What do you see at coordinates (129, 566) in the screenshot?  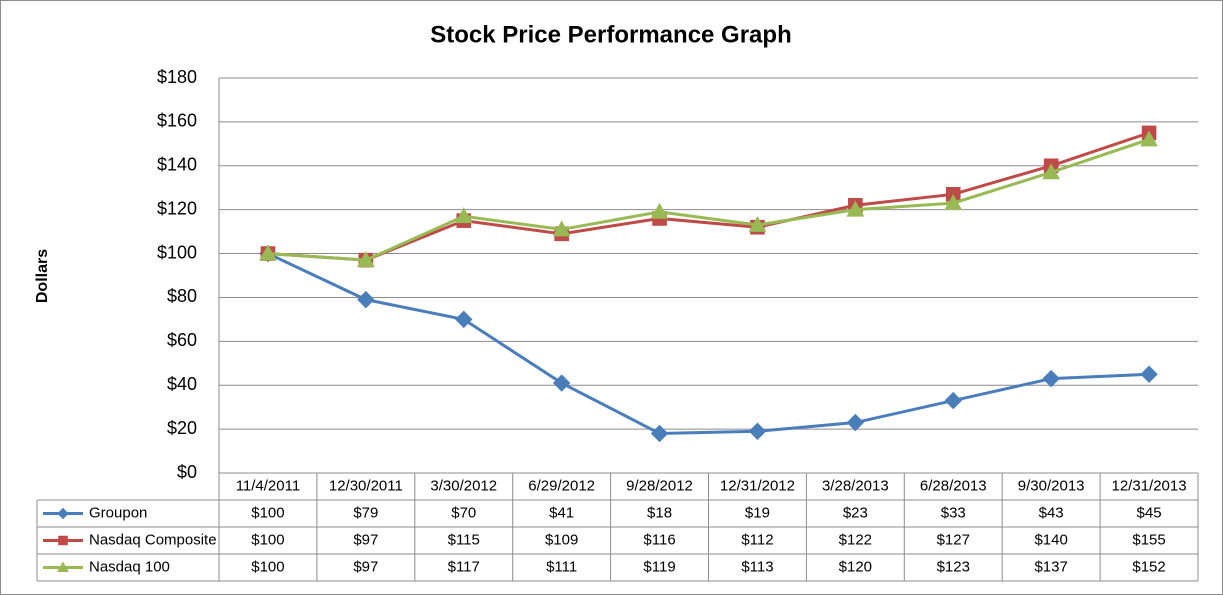 I see `legend-label: Nasdaq 100` at bounding box center [129, 566].